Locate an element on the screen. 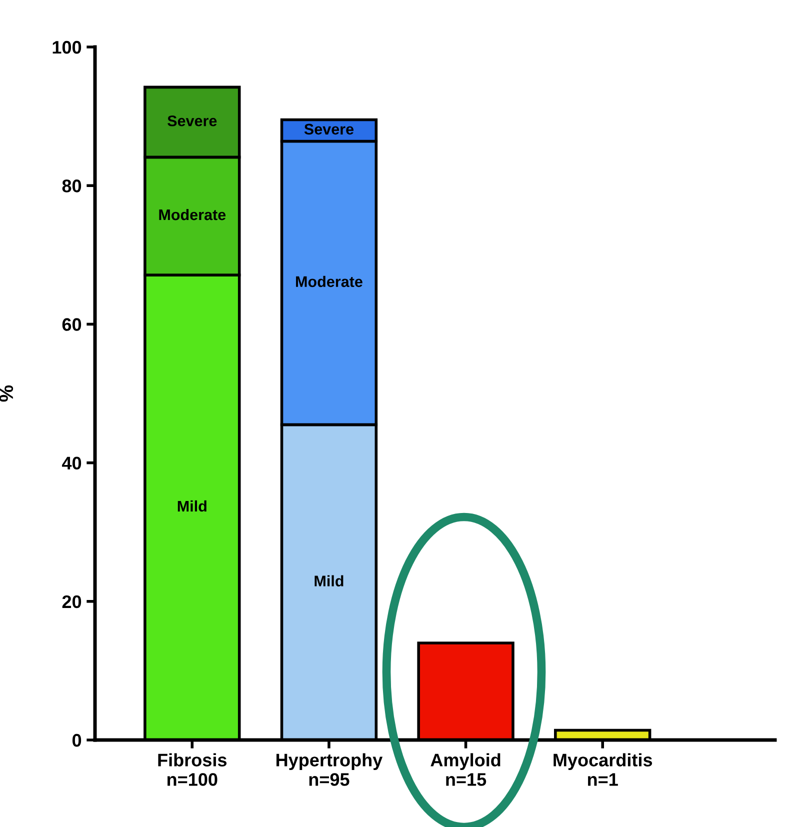 This screenshot has width=795, height=827. y-tick-label: 40 is located at coordinates (72, 463).